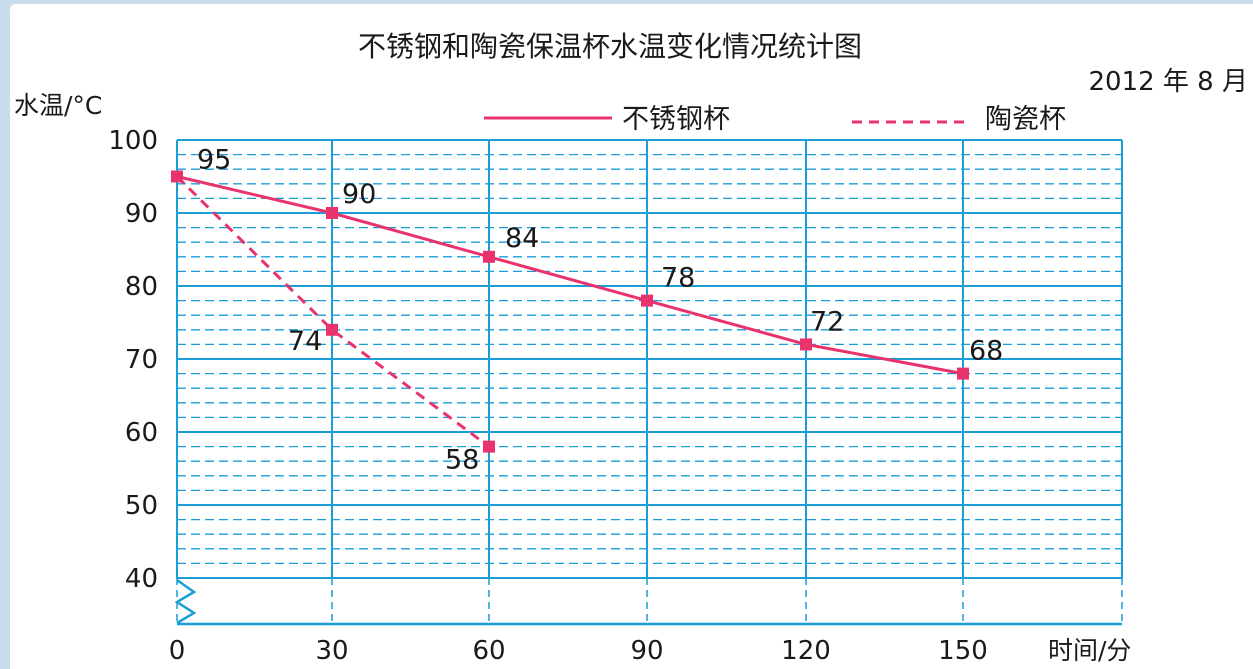 This screenshot has width=1253, height=669. What do you see at coordinates (359, 194) in the screenshot?
I see `data-label: 90` at bounding box center [359, 194].